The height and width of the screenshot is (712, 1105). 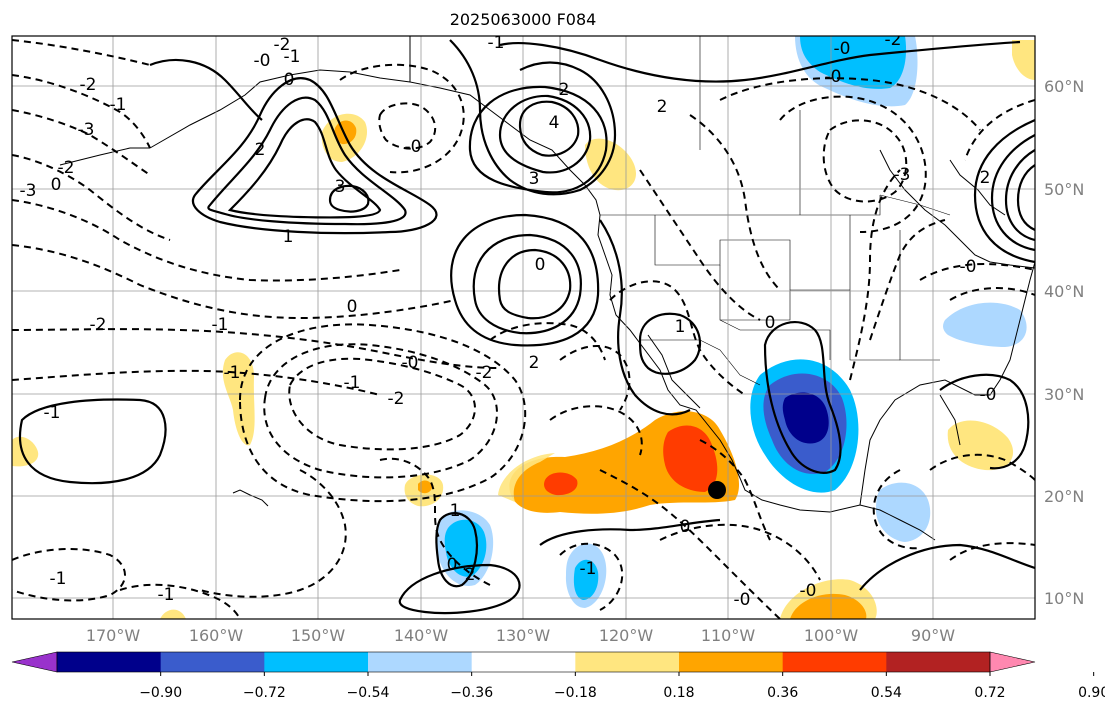 I want to click on colorbar-tick-label: −0.18, so click(x=575, y=693).